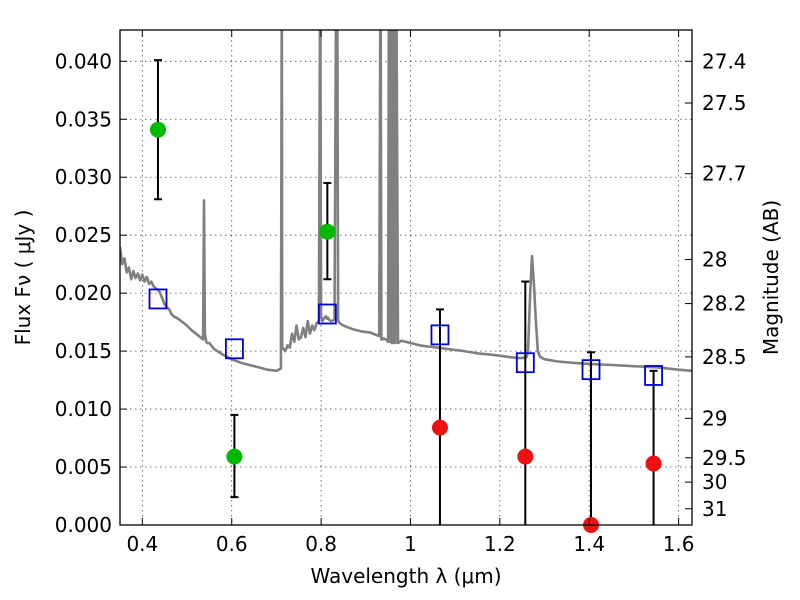 Image resolution: width=800 pixels, height=600 pixels. Describe the element at coordinates (771, 277) in the screenshot. I see `right-axis-label: Magnitude (AB)` at that location.